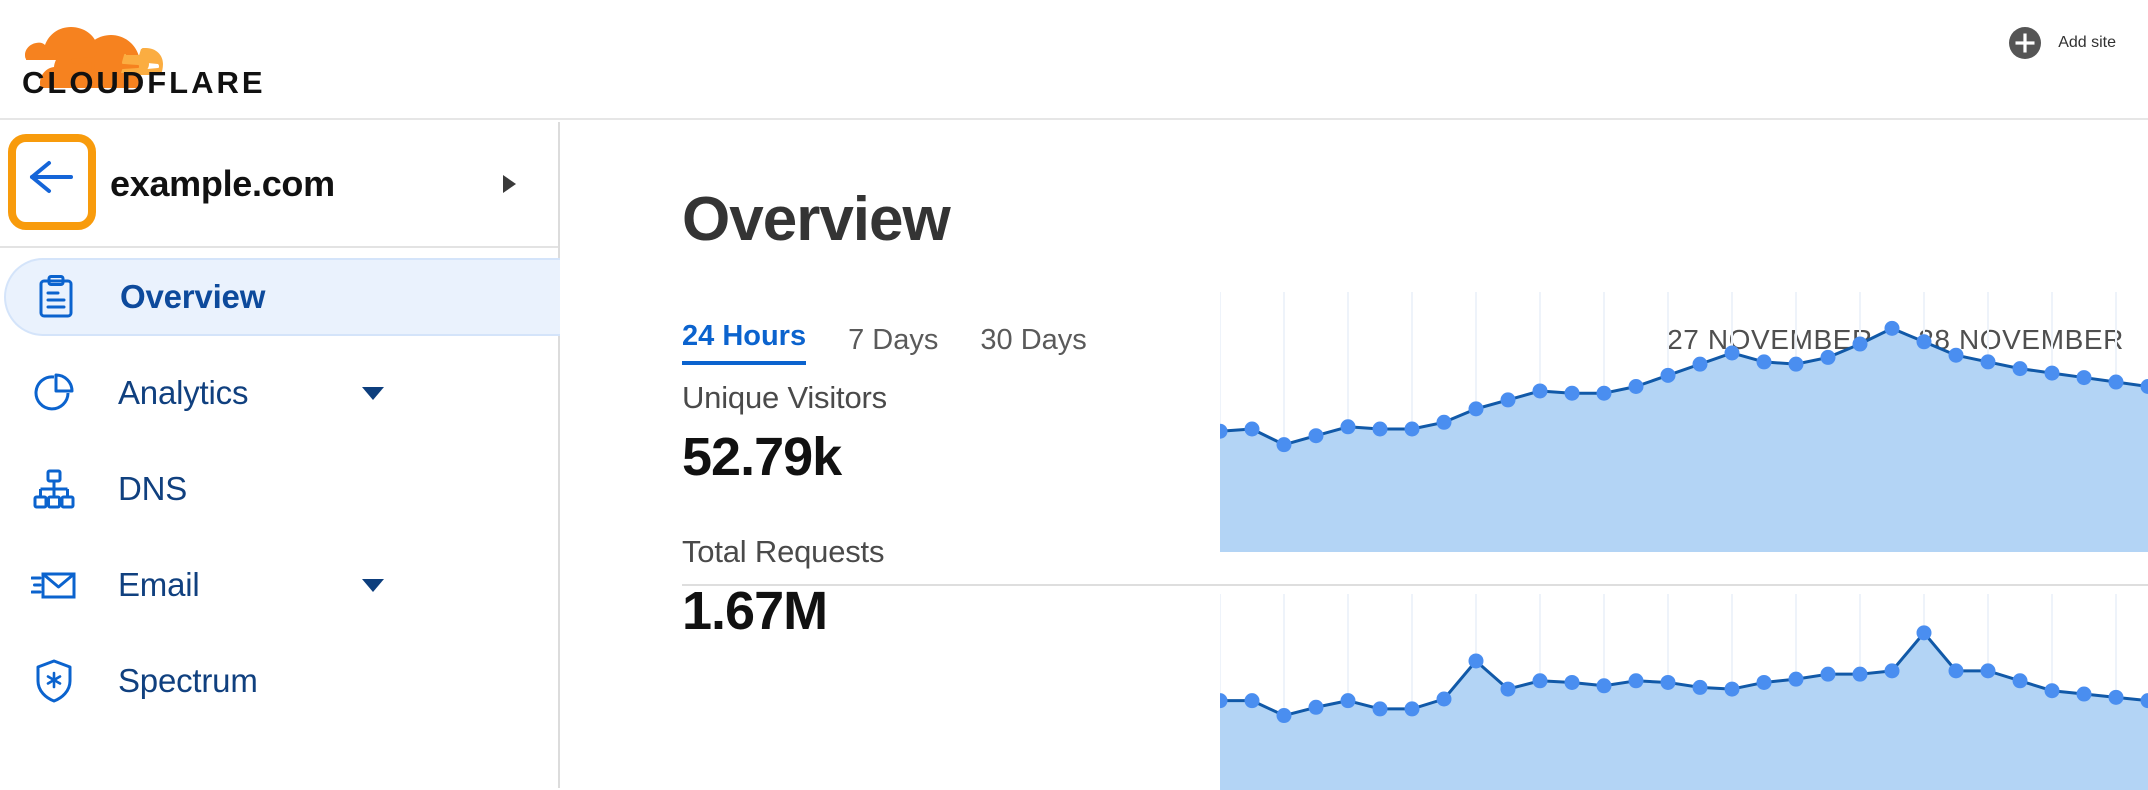  What do you see at coordinates (783, 611) in the screenshot?
I see `metric-value: 1.67M` at bounding box center [783, 611].